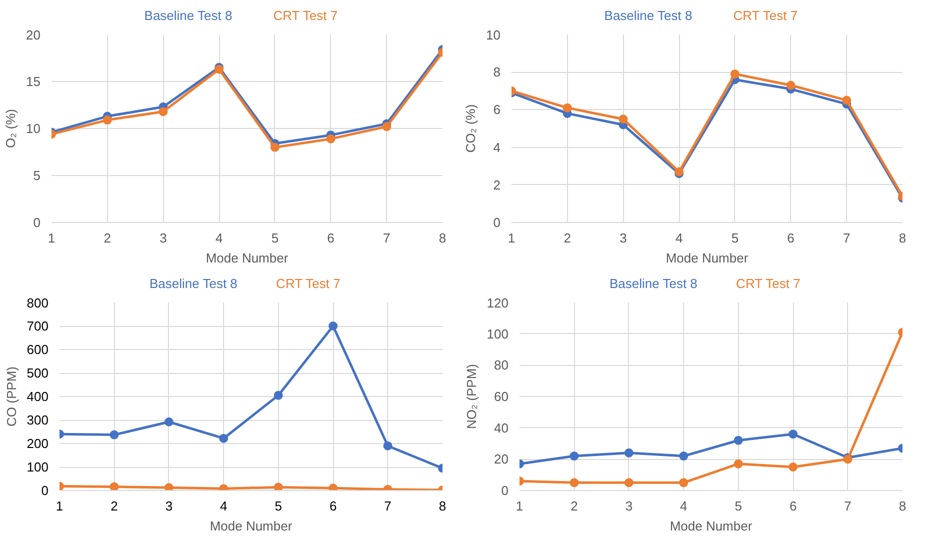  I want to click on y-tick-label: 120, so click(497, 303).